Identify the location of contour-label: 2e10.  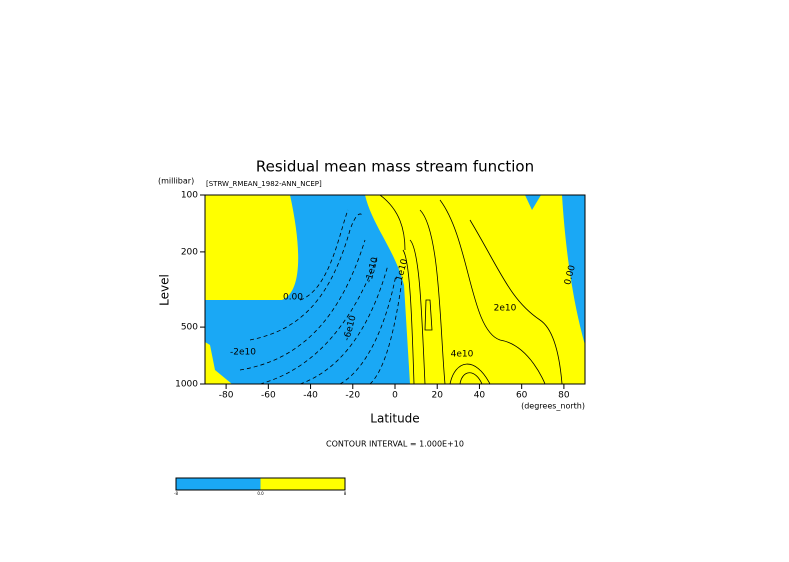
(505, 309).